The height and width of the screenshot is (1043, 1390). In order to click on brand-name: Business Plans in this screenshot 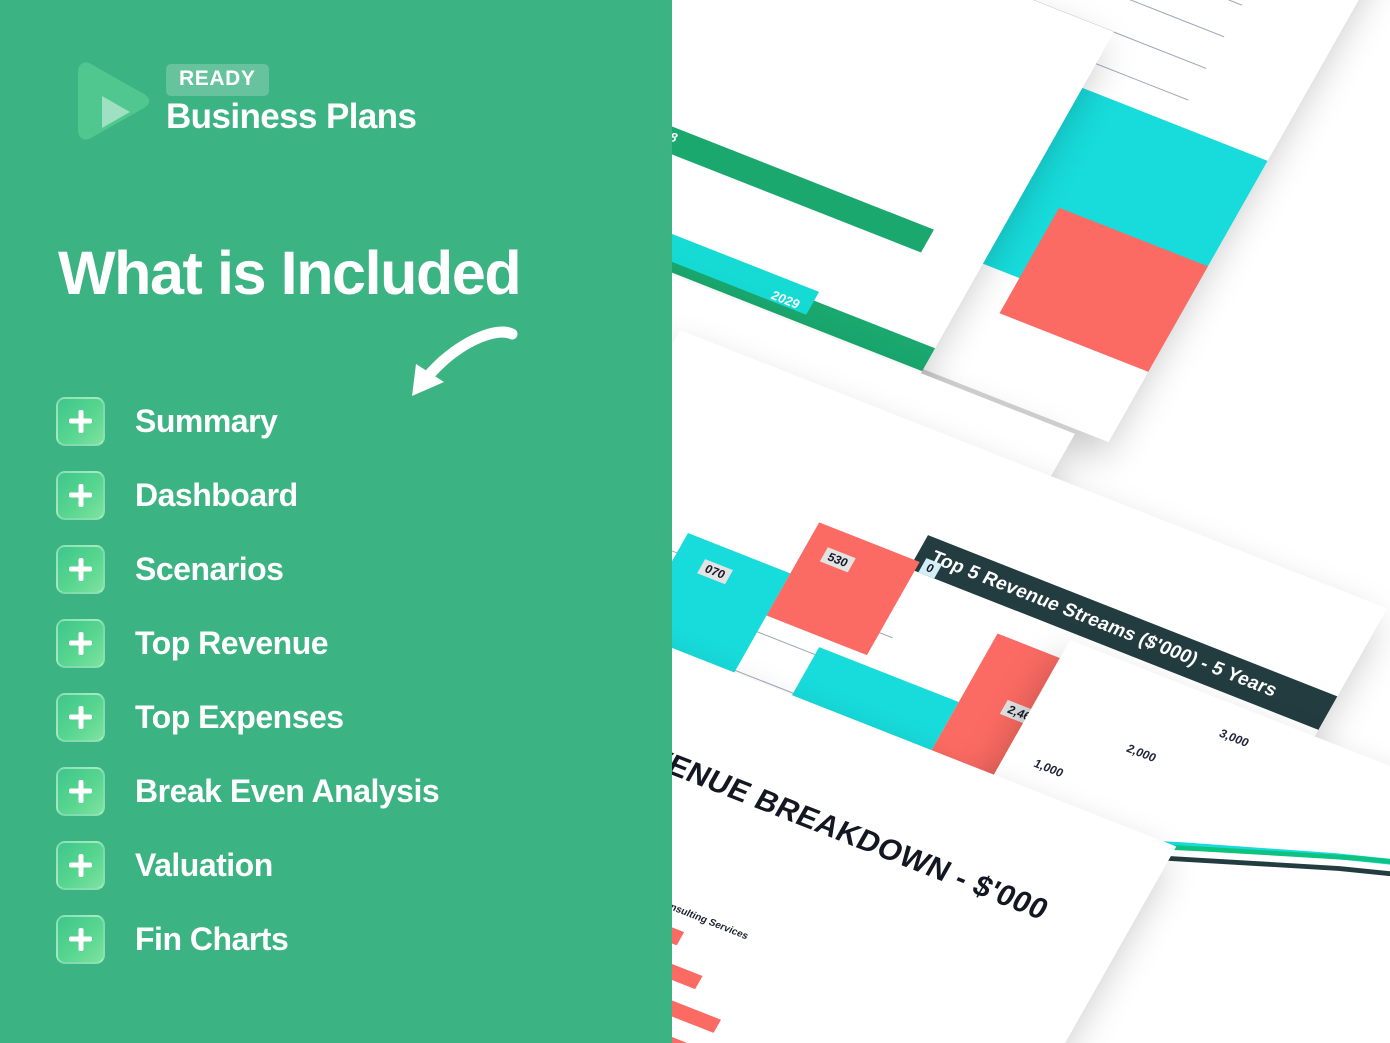, I will do `click(291, 117)`.